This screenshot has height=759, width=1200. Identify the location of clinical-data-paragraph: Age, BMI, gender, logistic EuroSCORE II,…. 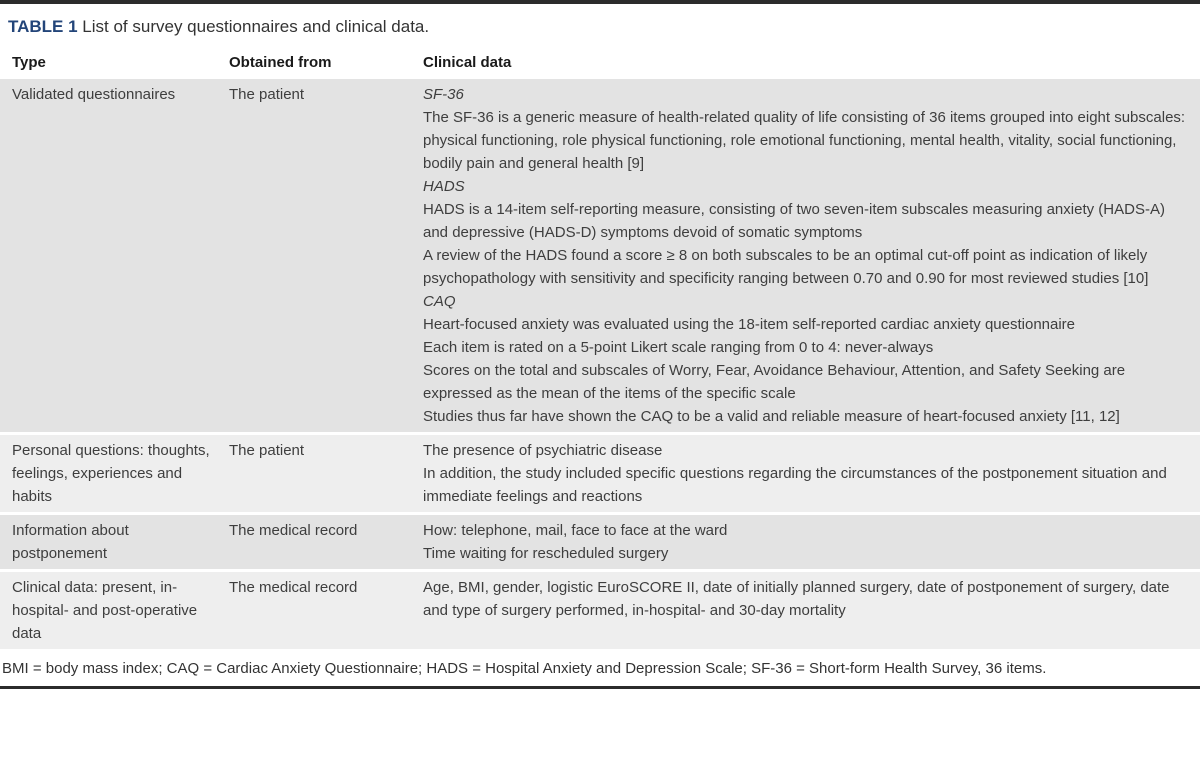
(796, 599).